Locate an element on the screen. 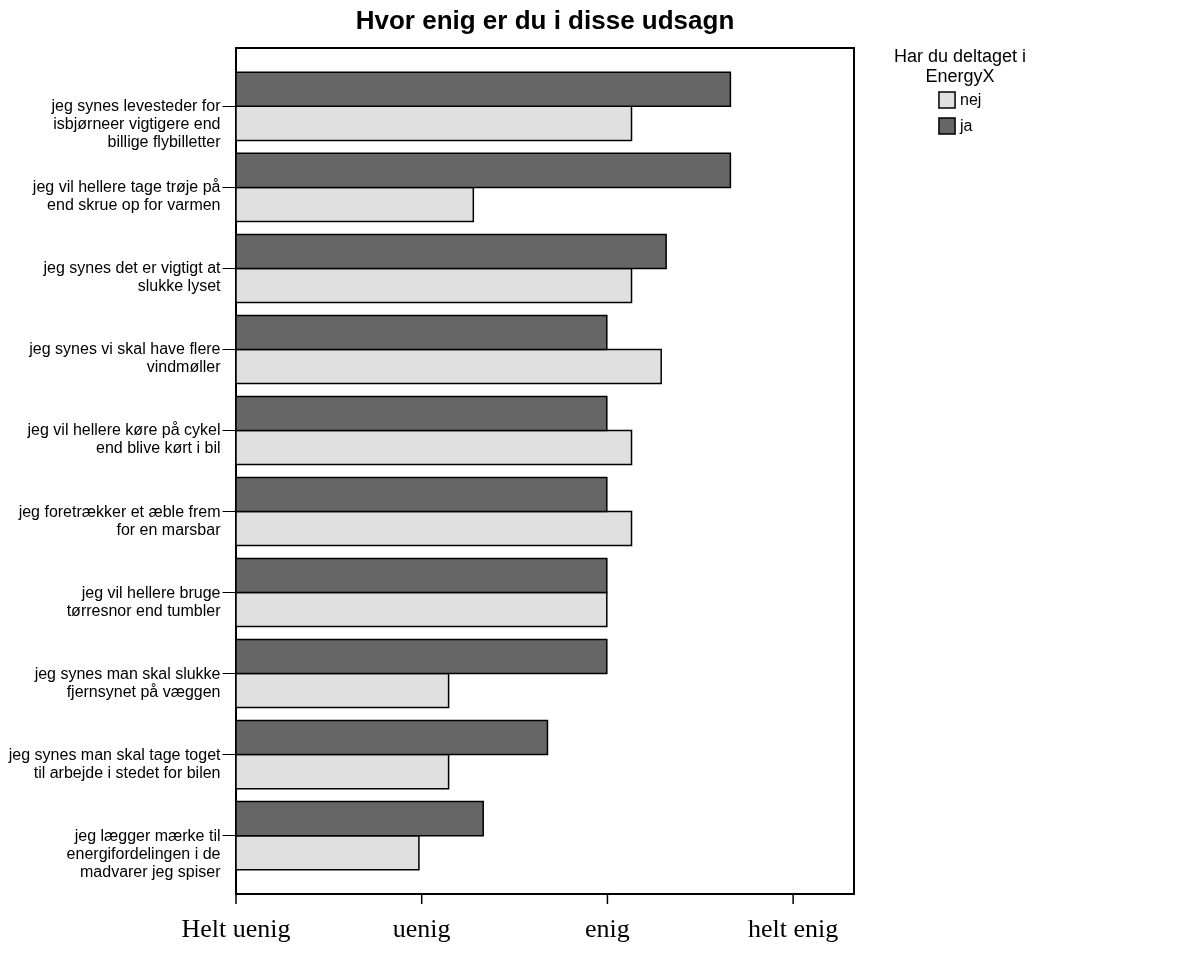 The image size is (1185, 971). text: Helt uenig is located at coordinates (236, 928).